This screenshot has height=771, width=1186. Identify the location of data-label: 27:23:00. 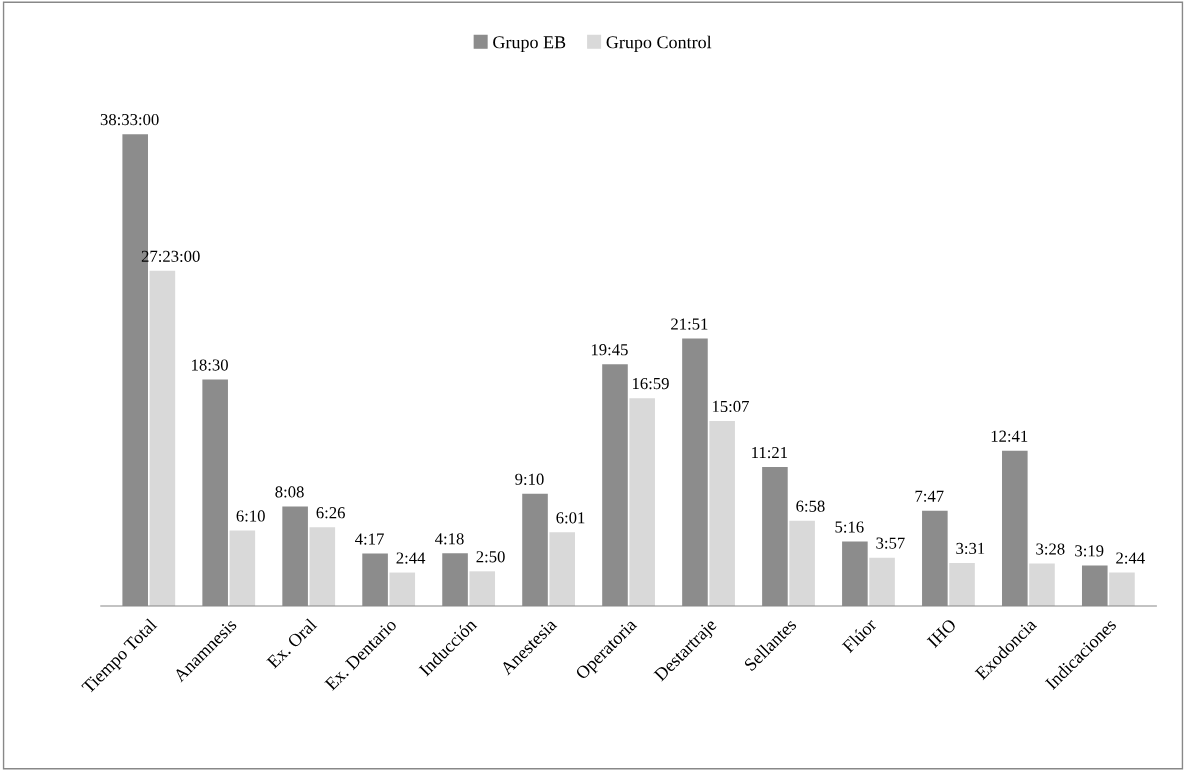
(170, 256).